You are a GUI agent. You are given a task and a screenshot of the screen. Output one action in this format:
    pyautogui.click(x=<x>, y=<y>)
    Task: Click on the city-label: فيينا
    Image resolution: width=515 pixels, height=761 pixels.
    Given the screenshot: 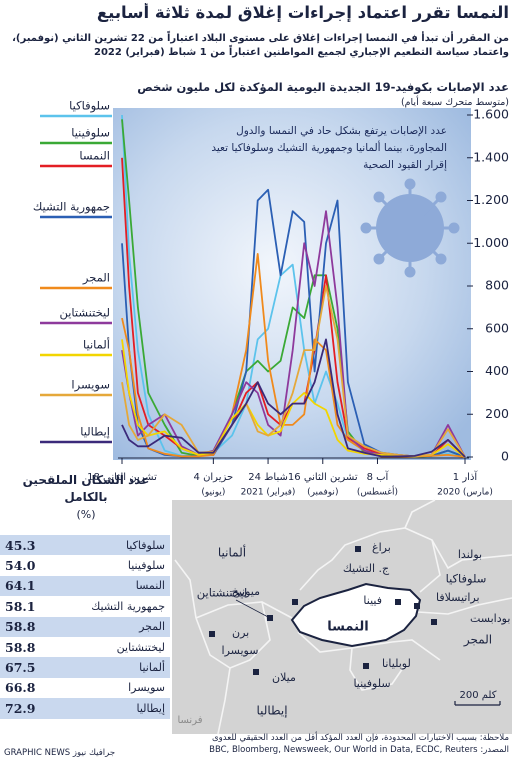 What is the action you would take?
    pyautogui.click(x=372, y=600)
    